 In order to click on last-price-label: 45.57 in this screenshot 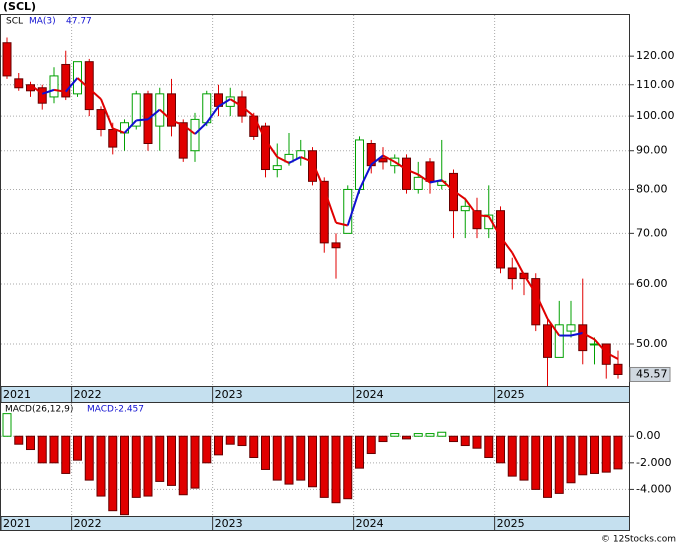, I will do `click(652, 373)`.